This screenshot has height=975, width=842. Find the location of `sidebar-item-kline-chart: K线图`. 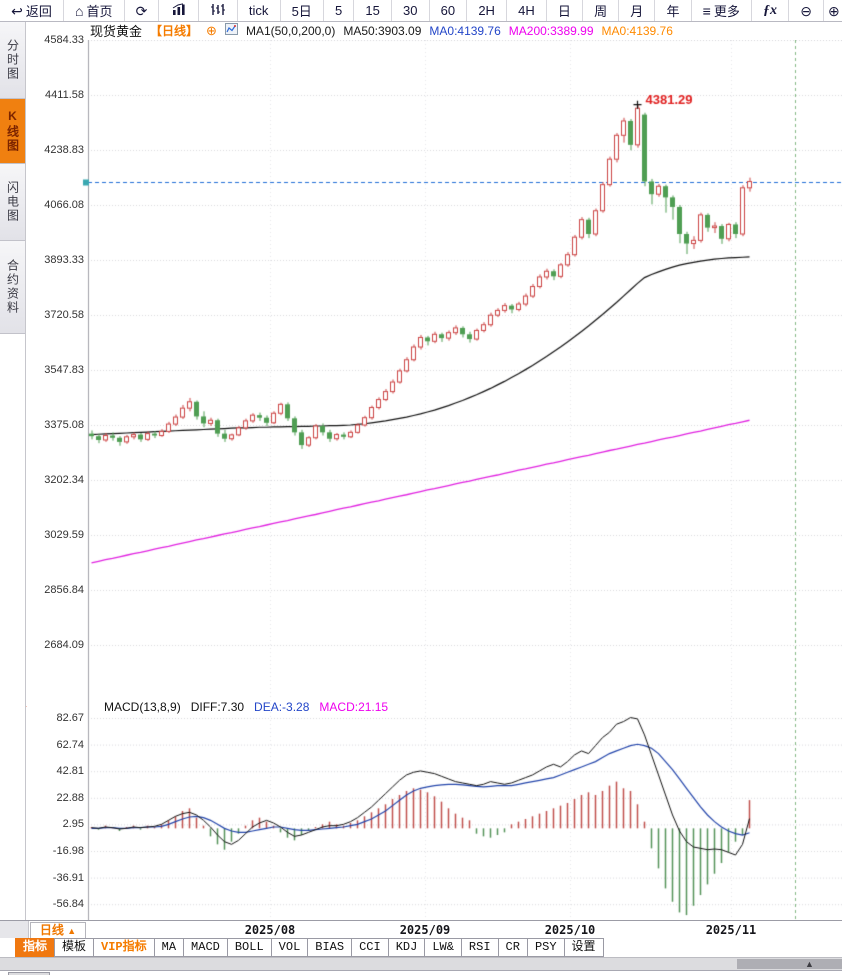

sidebar-item-kline-chart: K线图 is located at coordinates (12, 131).